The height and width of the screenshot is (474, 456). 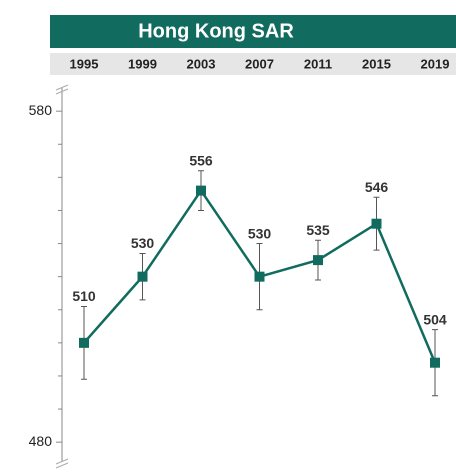 What do you see at coordinates (318, 230) in the screenshot?
I see `data-label: 535` at bounding box center [318, 230].